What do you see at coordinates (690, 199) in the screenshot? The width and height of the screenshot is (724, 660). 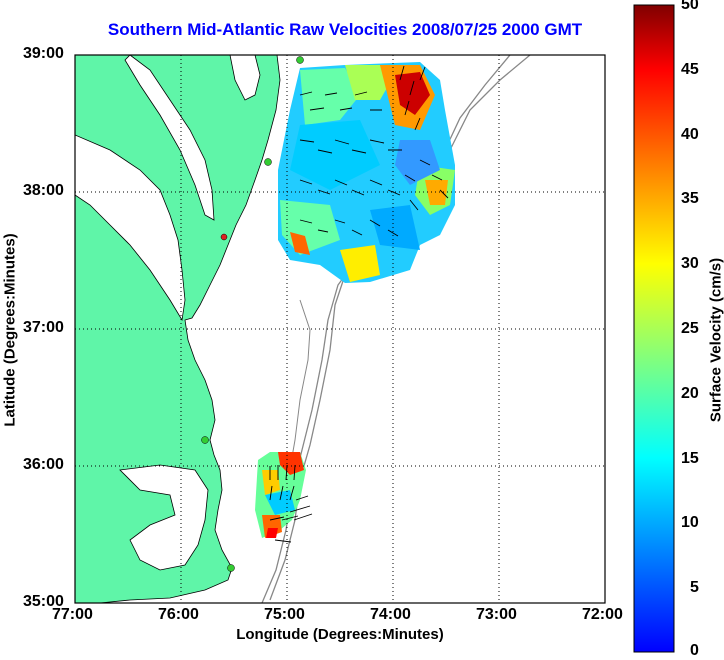 I see `colorbar-tick-label: 35` at bounding box center [690, 199].